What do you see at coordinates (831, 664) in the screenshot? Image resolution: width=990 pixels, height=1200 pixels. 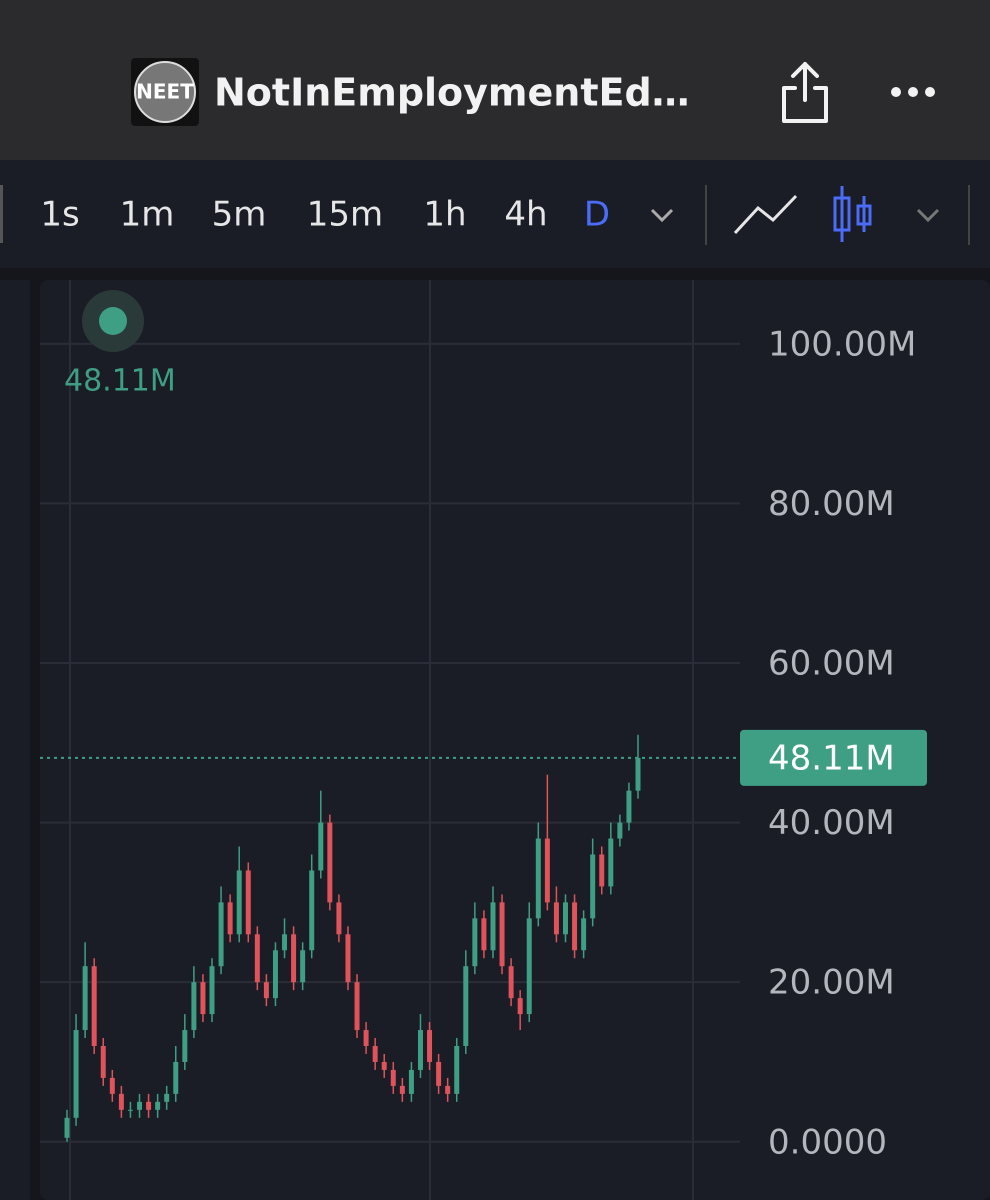 I see `y-tick-label: 60.00M` at bounding box center [831, 664].